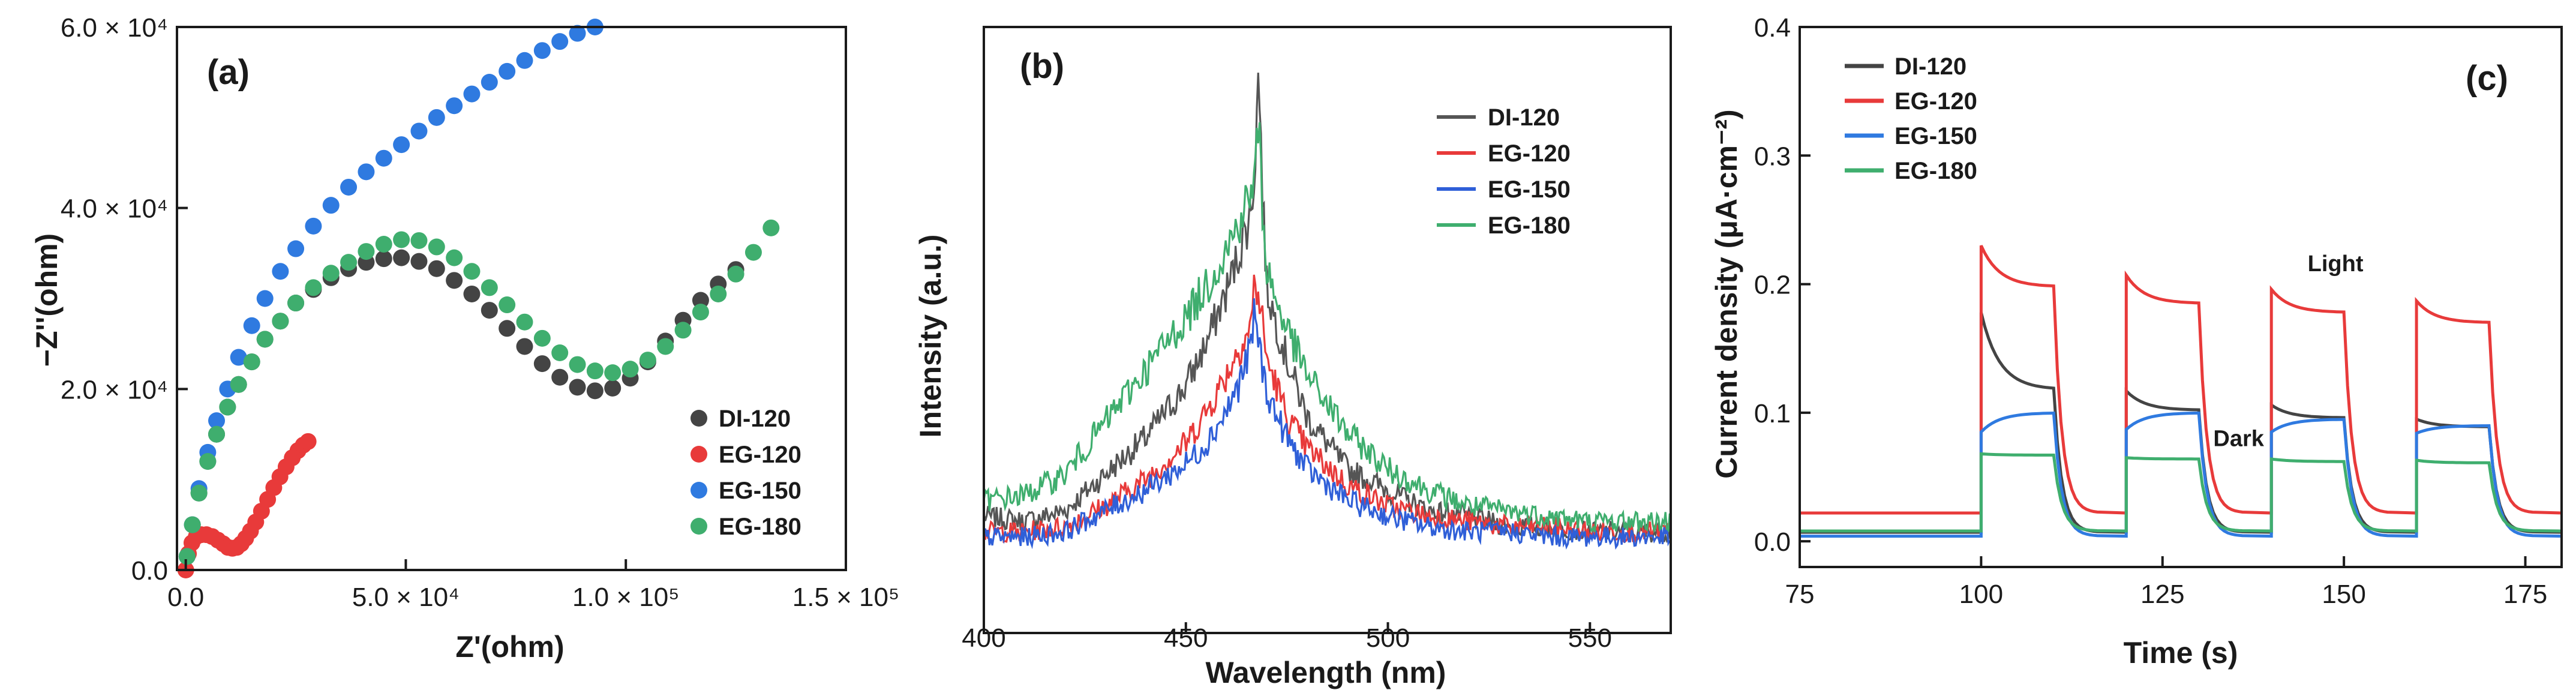  What do you see at coordinates (1529, 226) in the screenshot?
I see `legend-b-label-eg-180: EG-180` at bounding box center [1529, 226].